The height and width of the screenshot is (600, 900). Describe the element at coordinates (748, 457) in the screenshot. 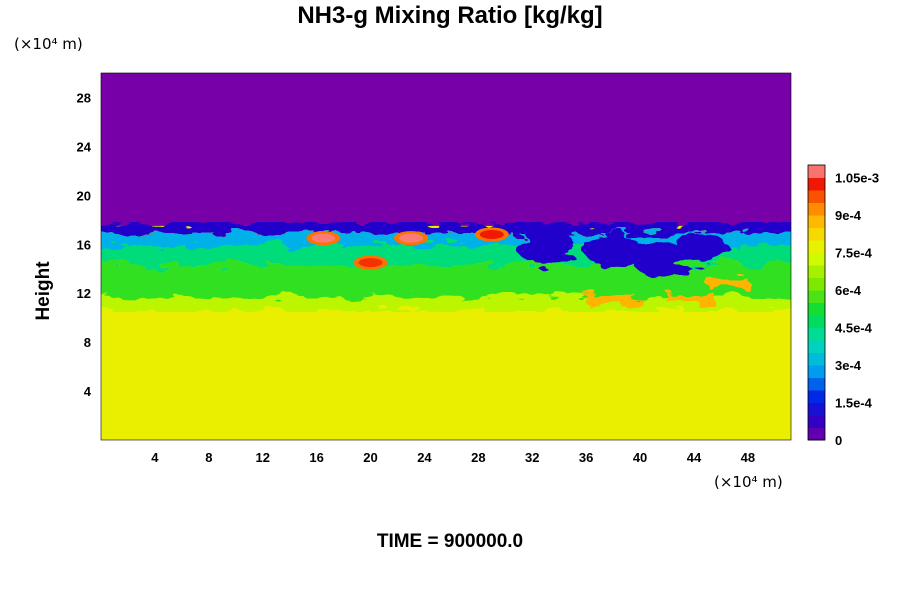

I see `x-tick-label: 48` at that location.